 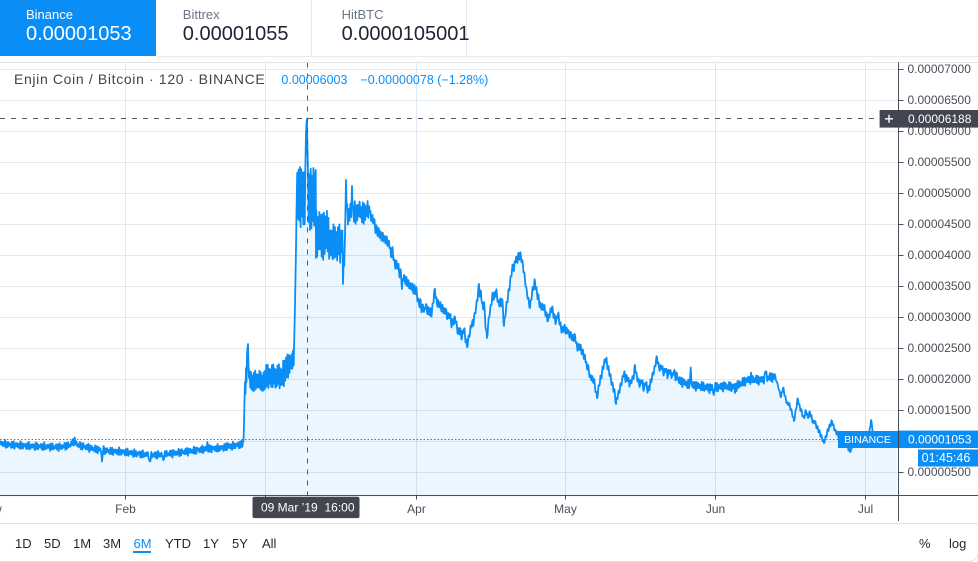 What do you see at coordinates (946, 458) in the screenshot?
I see `svg-text: 01:45:46` at bounding box center [946, 458].